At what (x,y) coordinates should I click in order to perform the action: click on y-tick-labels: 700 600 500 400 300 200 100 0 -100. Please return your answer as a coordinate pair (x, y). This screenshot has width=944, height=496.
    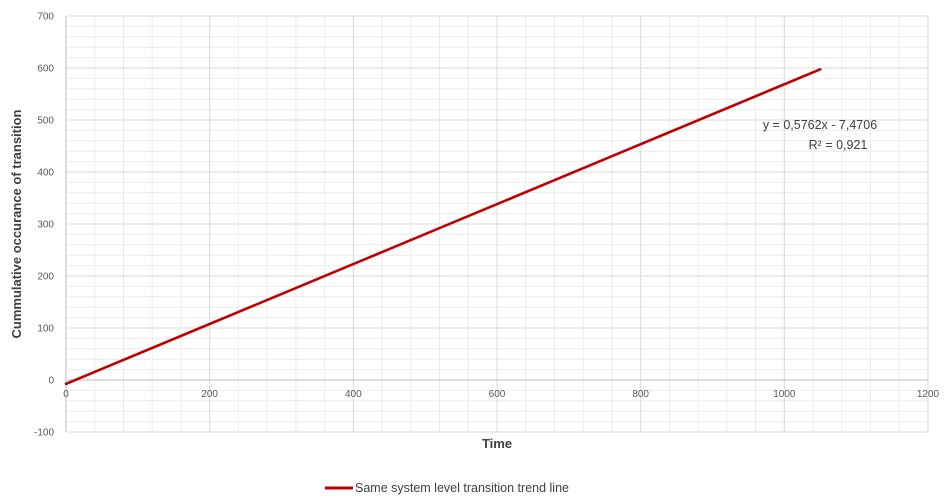
    Looking at the image, I should click on (44, 225).